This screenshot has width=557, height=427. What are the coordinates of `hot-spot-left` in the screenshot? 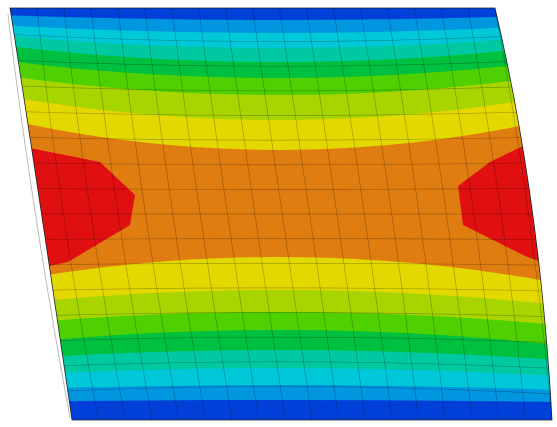 It's located at (82, 209).